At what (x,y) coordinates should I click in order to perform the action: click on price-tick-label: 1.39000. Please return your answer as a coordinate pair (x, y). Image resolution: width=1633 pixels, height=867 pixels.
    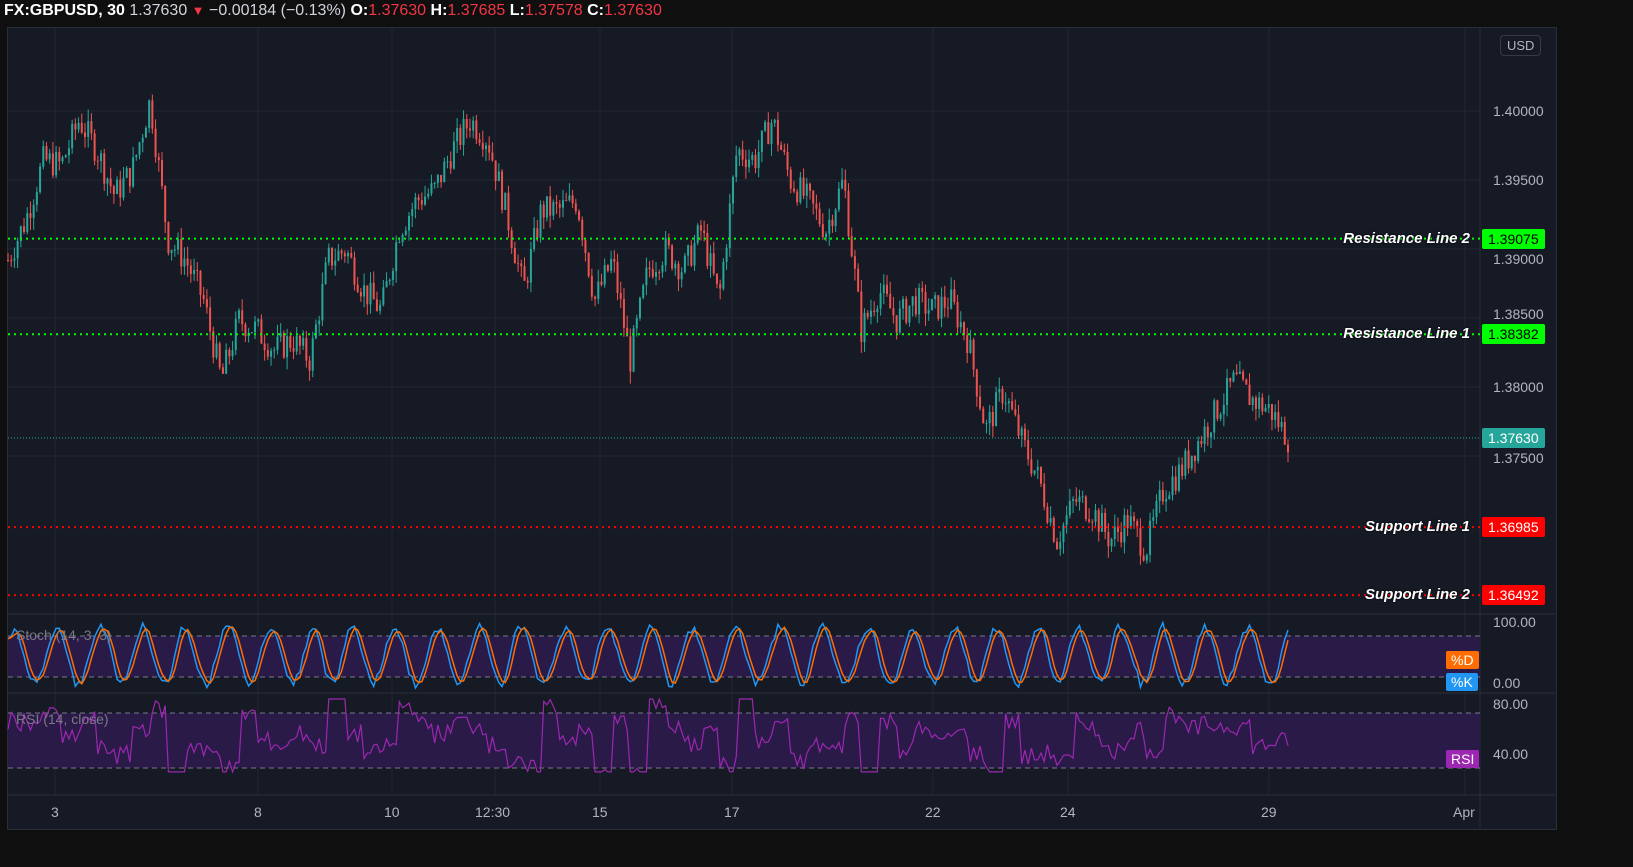
    Looking at the image, I should click on (1518, 258).